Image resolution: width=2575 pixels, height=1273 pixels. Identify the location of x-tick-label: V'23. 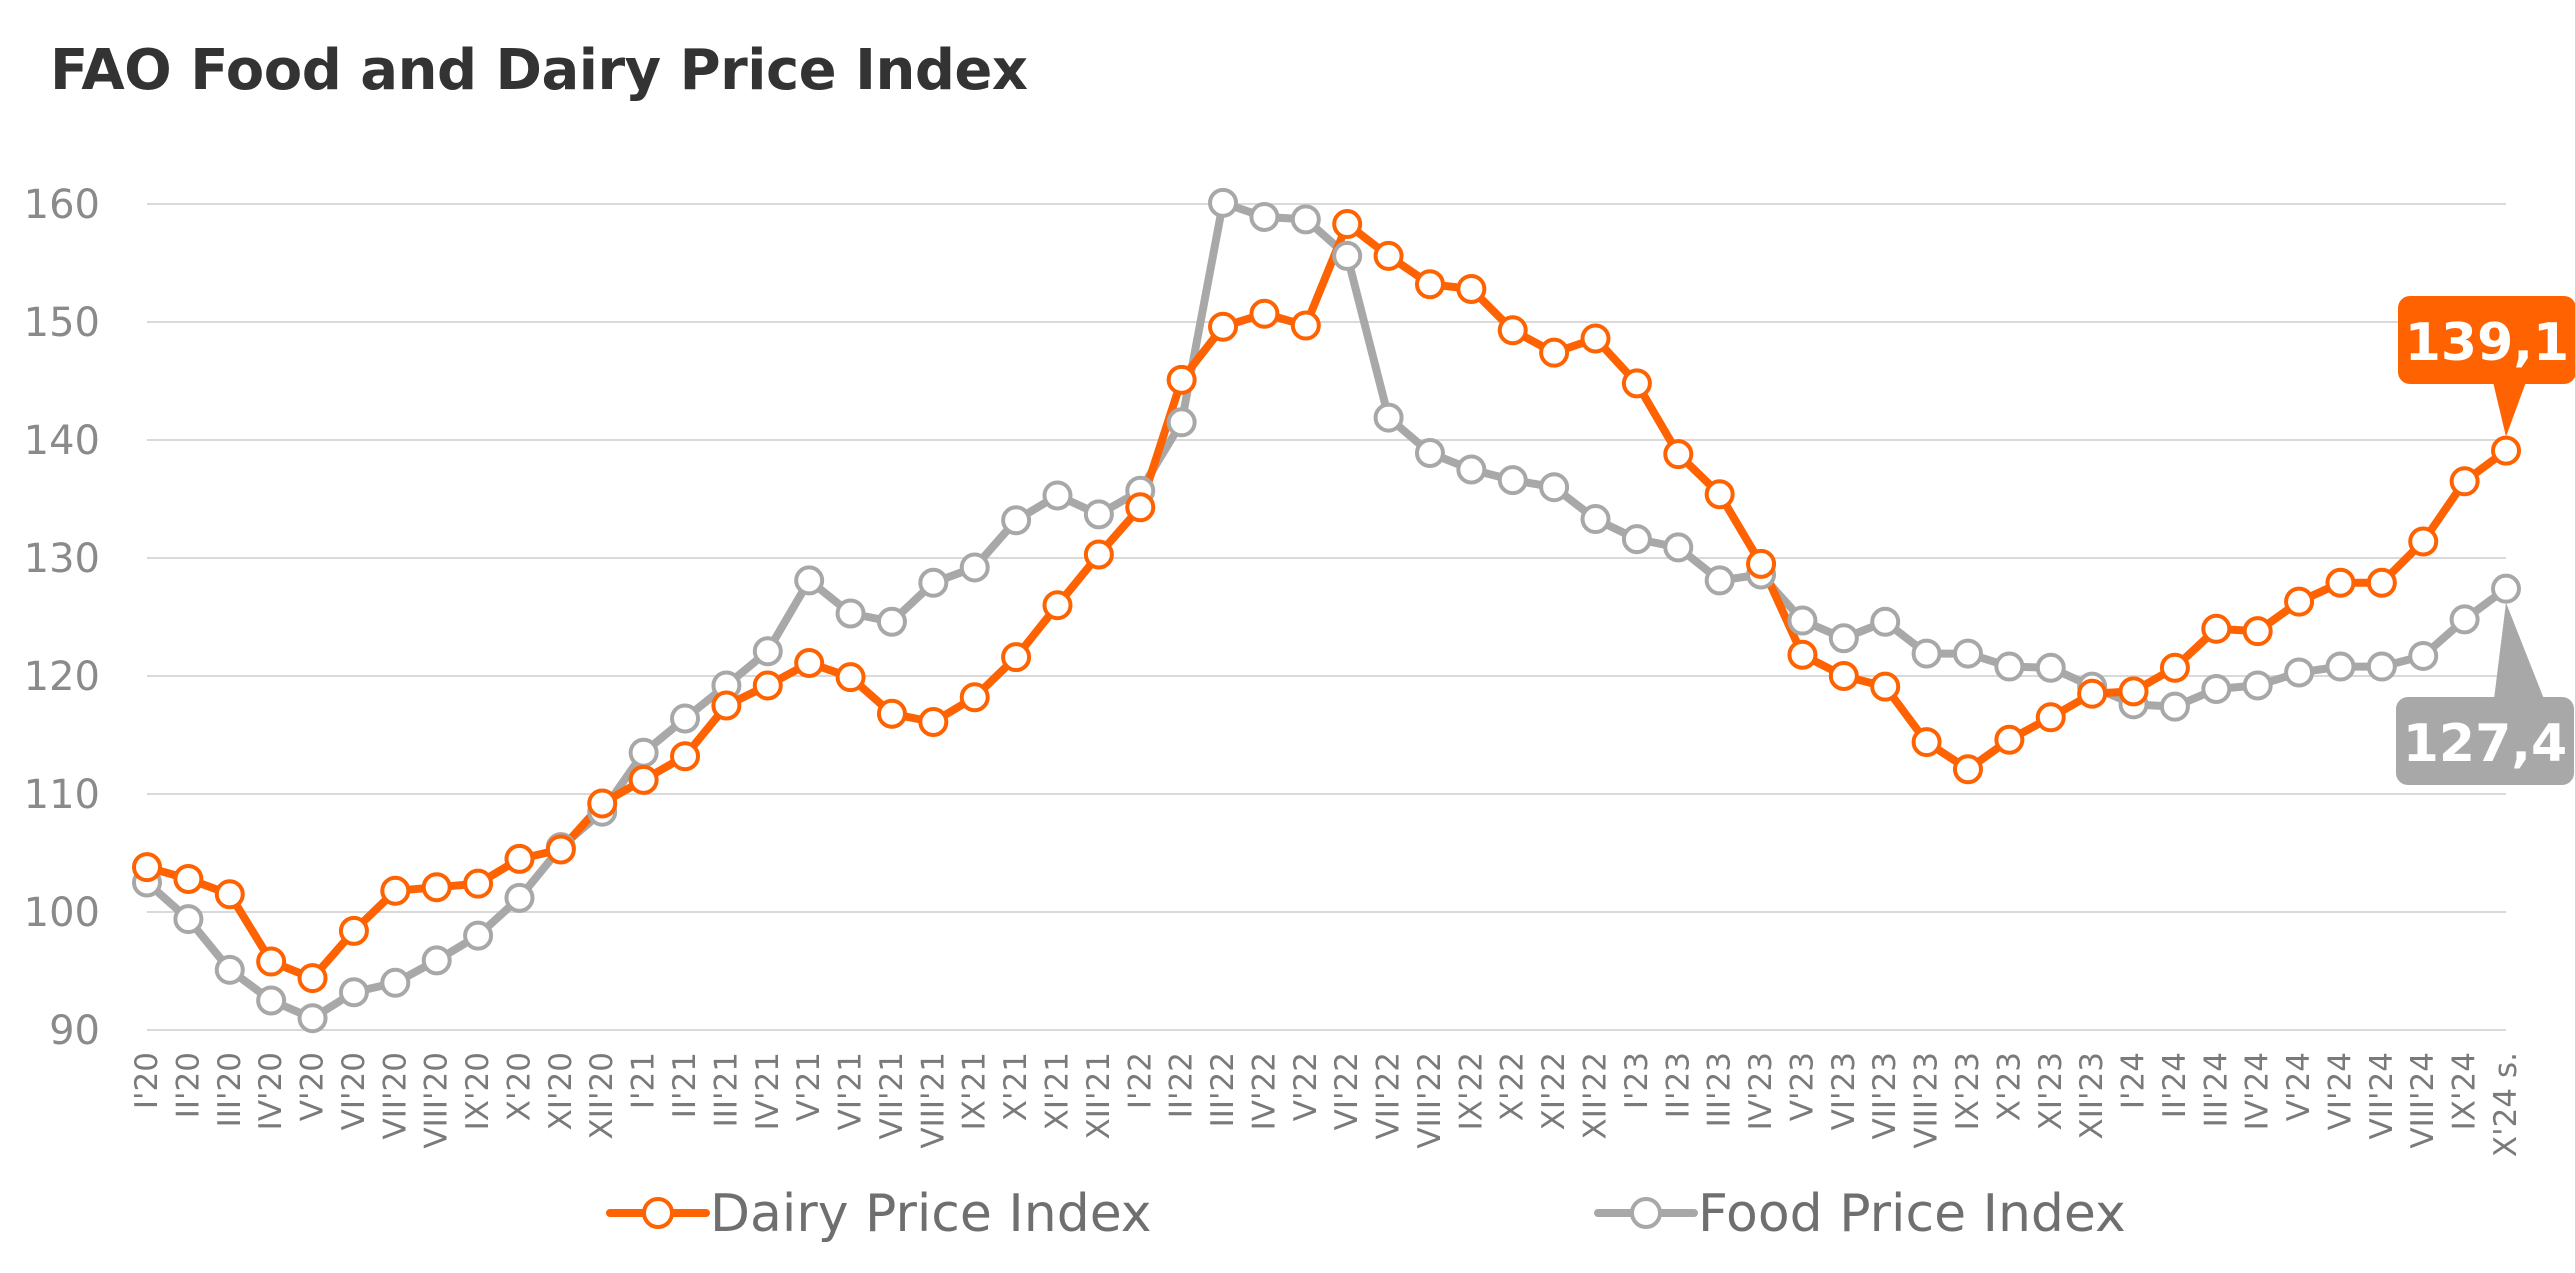
(1802, 1086).